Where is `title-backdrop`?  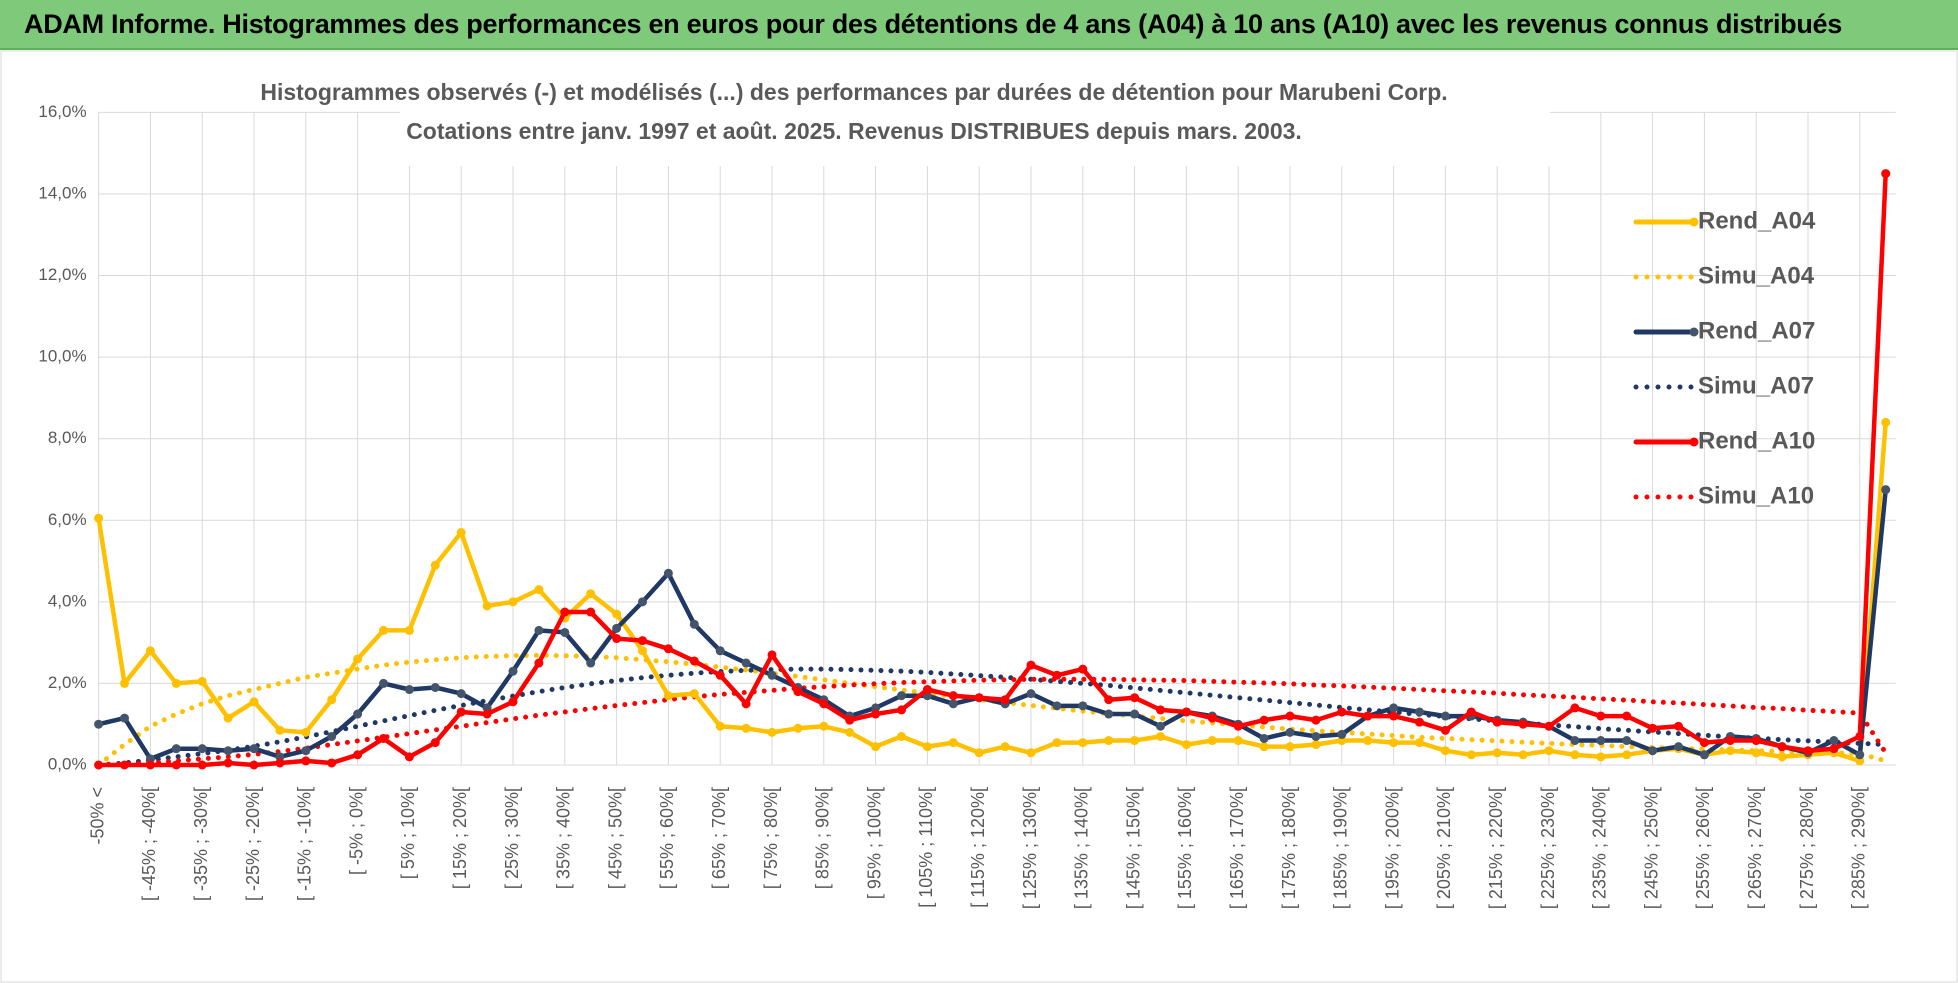 title-backdrop is located at coordinates (975, 120).